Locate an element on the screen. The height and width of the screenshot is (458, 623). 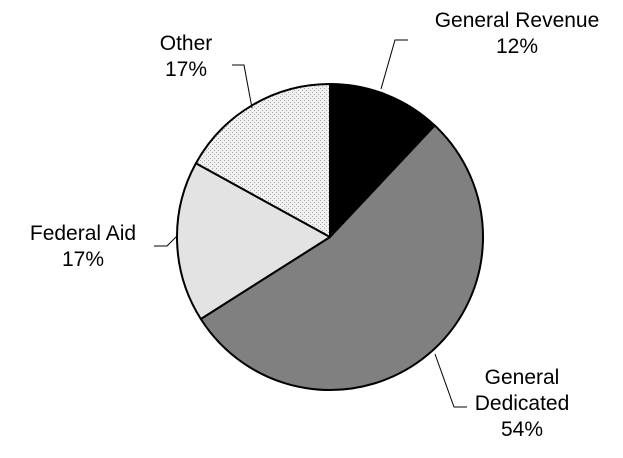
slice-name-label: Other is located at coordinates (186, 43).